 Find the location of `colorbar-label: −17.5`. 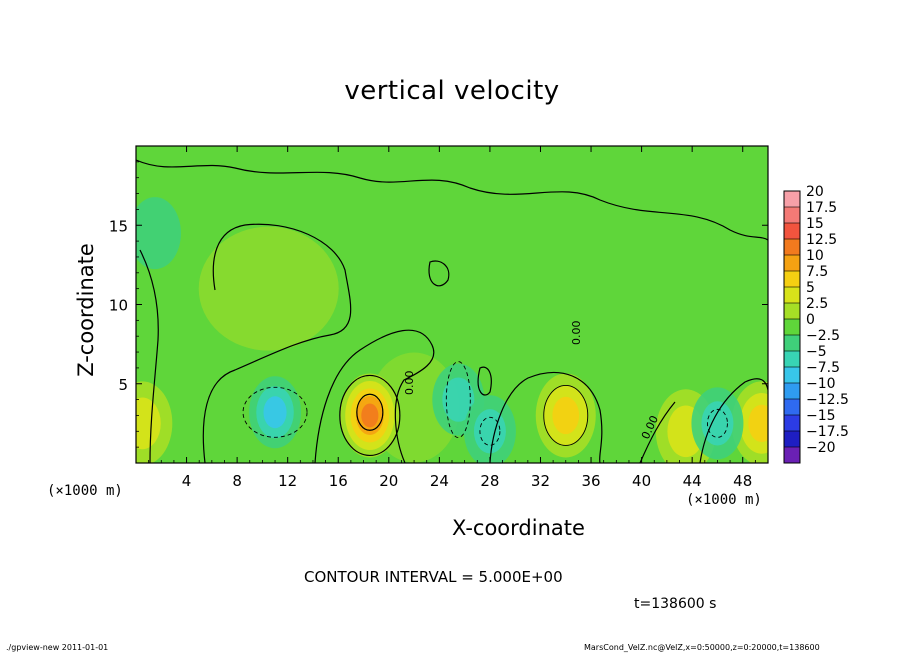

colorbar-label: −17.5 is located at coordinates (827, 432).